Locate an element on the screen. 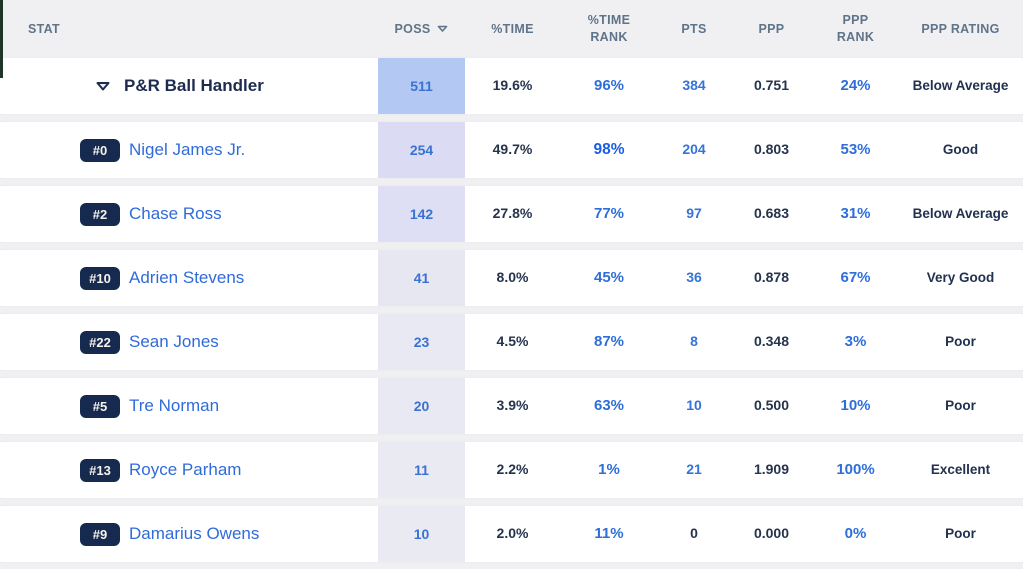  stat-name-link: Sean Jones is located at coordinates (174, 341).